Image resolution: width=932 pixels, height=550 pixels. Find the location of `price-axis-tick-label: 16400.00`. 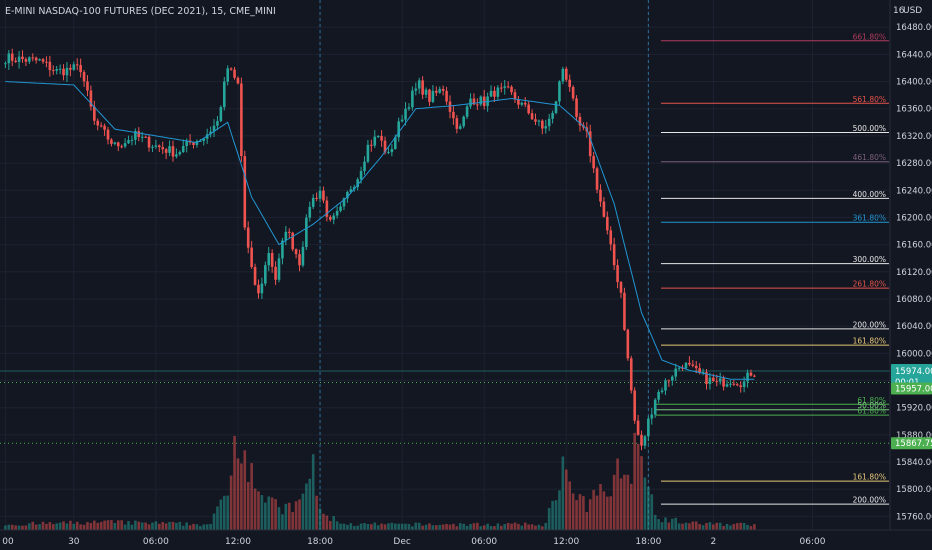

price-axis-tick-label: 16400.00 is located at coordinates (914, 83).